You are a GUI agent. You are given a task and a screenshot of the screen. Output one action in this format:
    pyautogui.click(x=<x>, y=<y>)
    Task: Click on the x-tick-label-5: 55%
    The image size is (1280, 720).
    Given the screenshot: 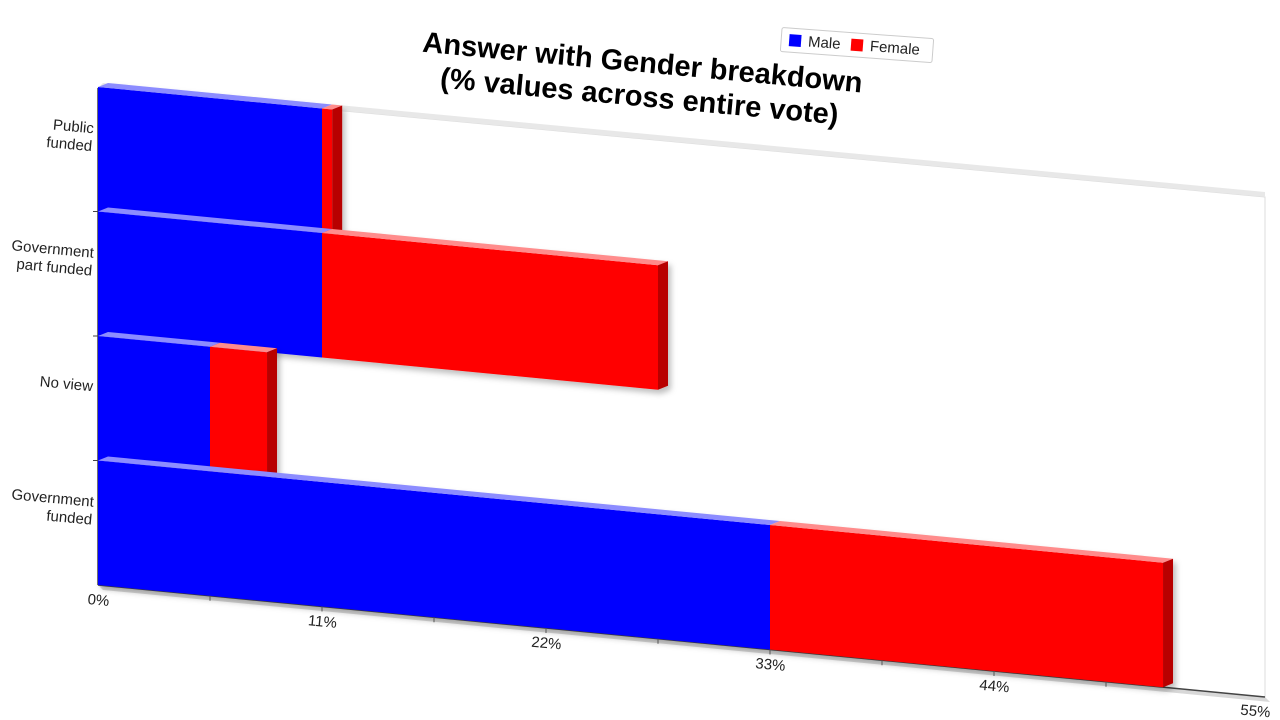 What is the action you would take?
    pyautogui.click(x=1255, y=711)
    